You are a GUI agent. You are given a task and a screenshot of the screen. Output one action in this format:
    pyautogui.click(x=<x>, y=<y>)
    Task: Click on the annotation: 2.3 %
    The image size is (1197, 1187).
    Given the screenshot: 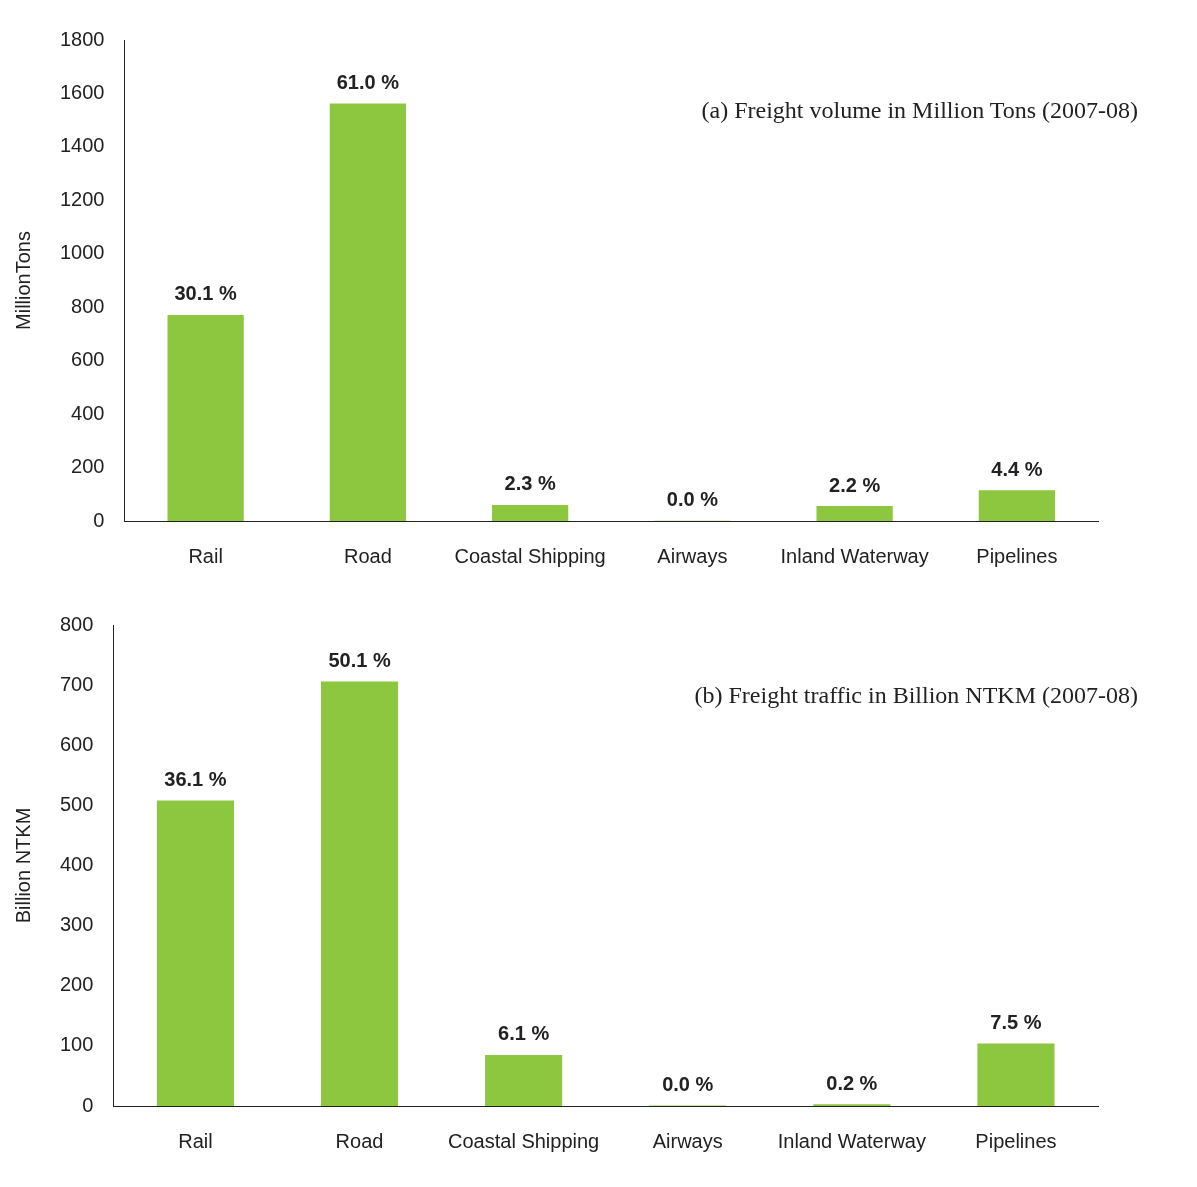 What is the action you would take?
    pyautogui.click(x=530, y=483)
    